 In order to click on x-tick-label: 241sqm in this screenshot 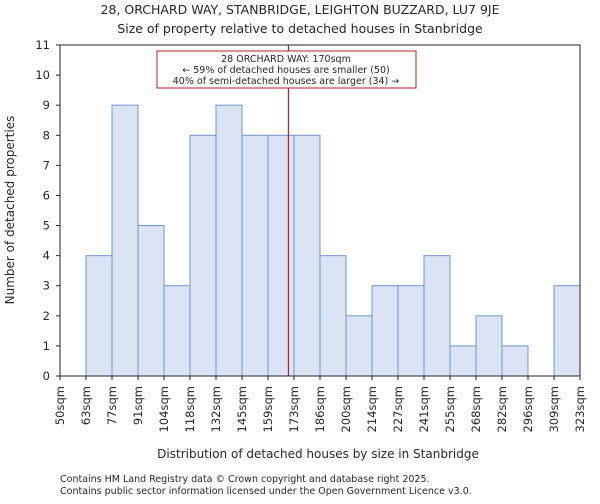, I will do `click(424, 409)`.